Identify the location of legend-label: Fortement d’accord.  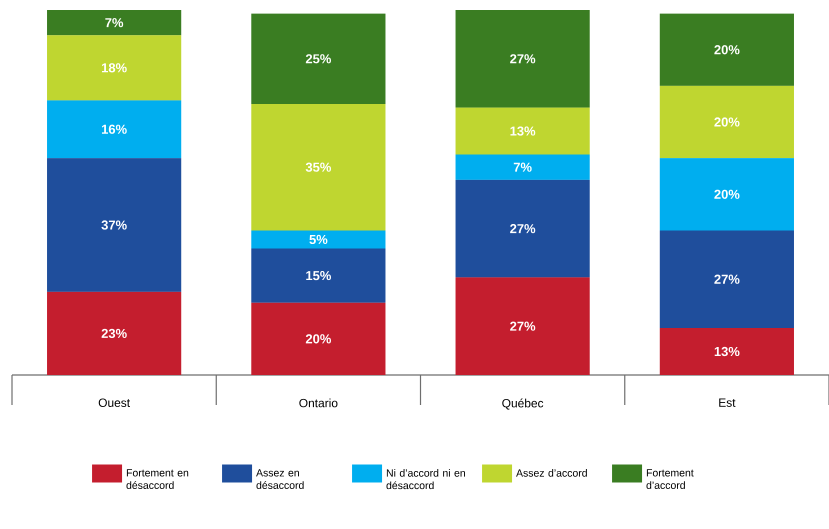
(670, 479).